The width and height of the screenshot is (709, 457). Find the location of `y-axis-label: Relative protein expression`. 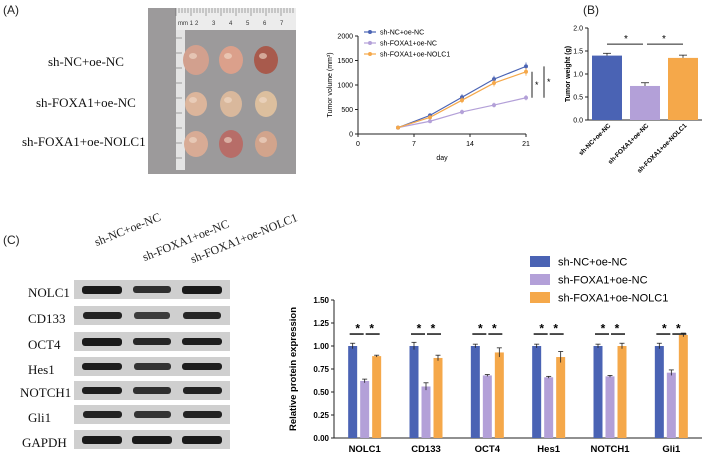

y-axis-label: Relative protein expression is located at coordinates (293, 369).